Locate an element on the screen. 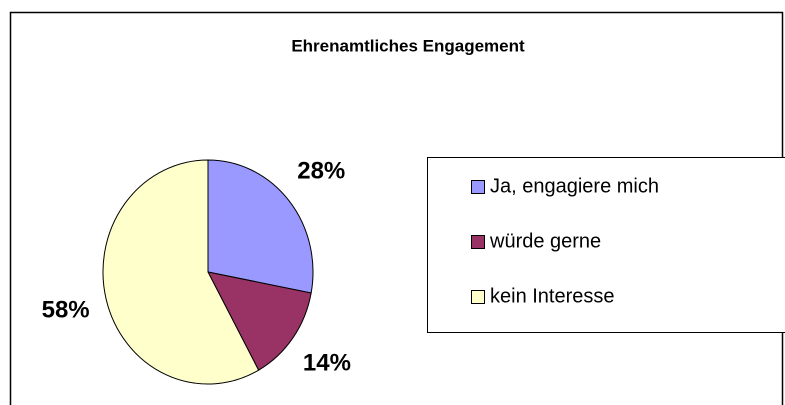 The width and height of the screenshot is (785, 405). data-label: 28% is located at coordinates (321, 170).